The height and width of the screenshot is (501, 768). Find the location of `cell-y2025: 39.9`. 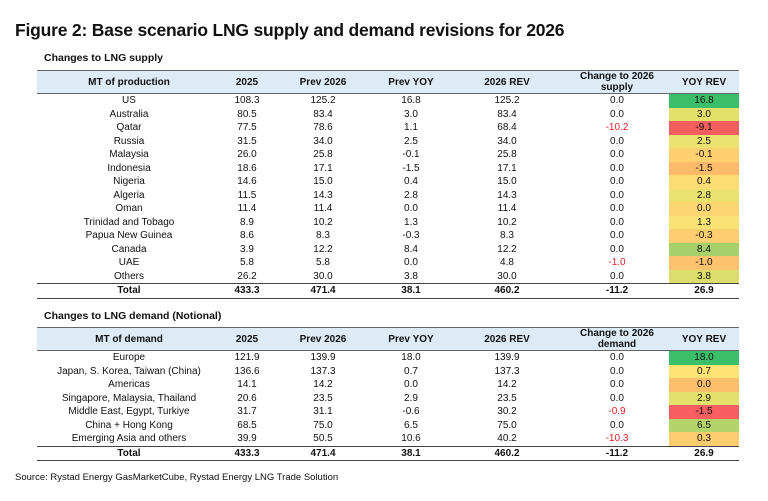

cell-y2025: 39.9 is located at coordinates (247, 439).